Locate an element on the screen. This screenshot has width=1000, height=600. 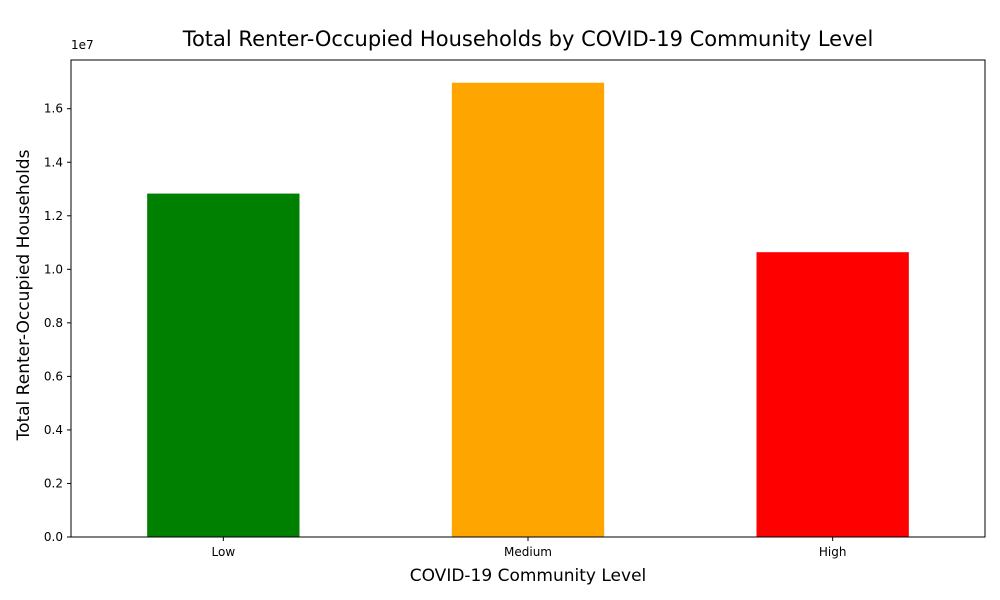
x-axis-label: COVID-19 Community Level is located at coordinates (528, 576).